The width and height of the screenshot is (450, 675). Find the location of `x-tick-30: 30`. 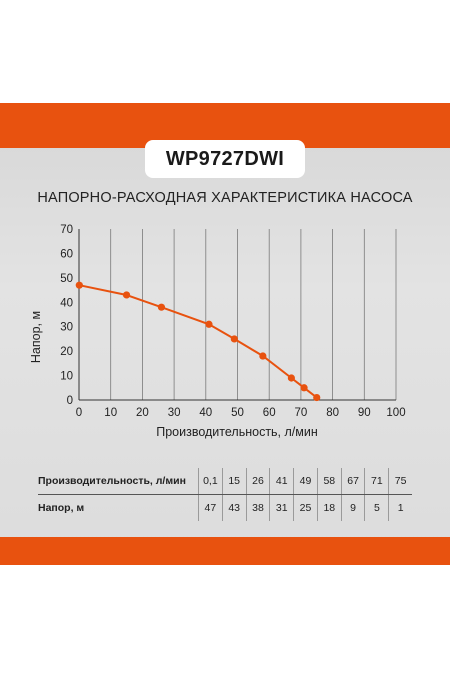

x-tick-30: 30 is located at coordinates (174, 413).